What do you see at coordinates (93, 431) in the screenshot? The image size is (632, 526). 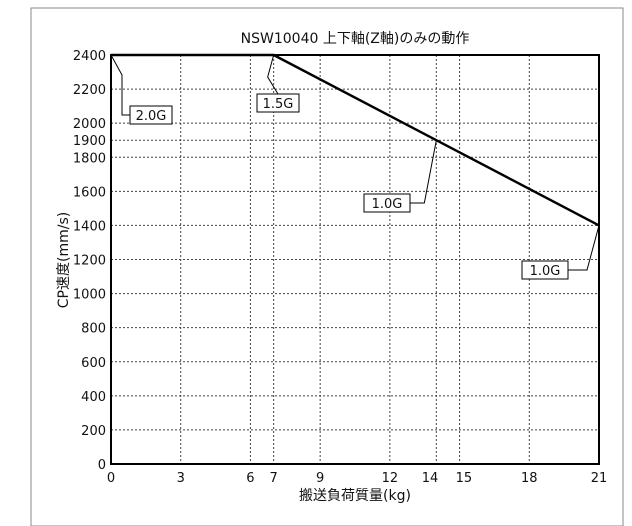 I see `y-tick-label: 200` at bounding box center [93, 431].